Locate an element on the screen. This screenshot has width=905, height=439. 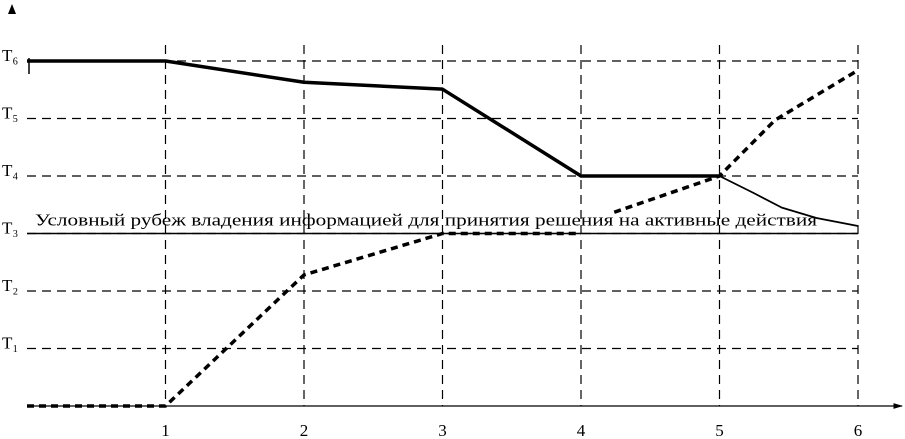
x-tick-label: 3 is located at coordinates (442, 430).